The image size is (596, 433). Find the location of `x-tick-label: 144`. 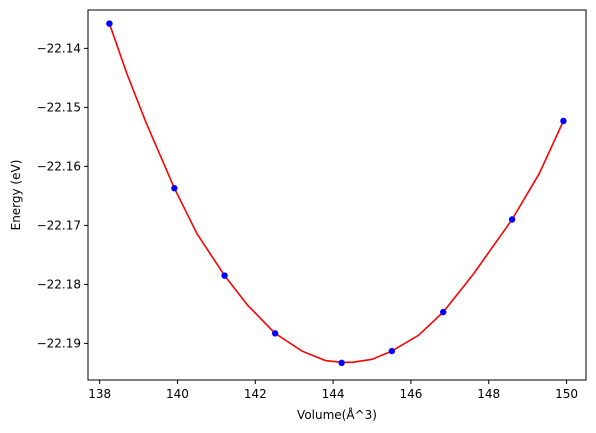

x-tick-label: 144 is located at coordinates (333, 394).